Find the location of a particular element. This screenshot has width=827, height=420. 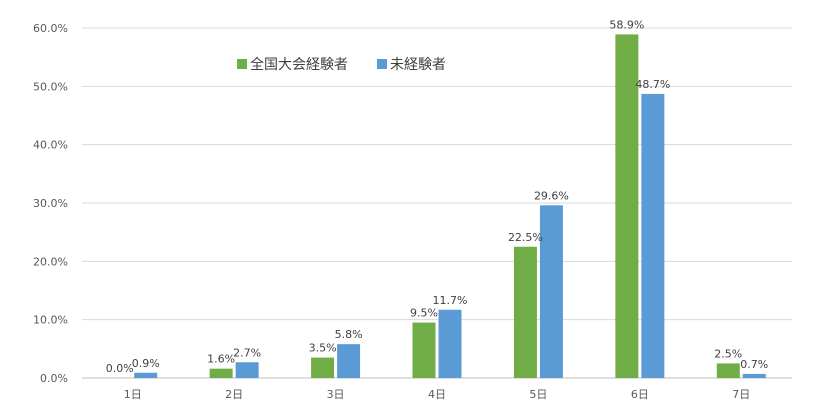

x-tick-label: 3日 is located at coordinates (336, 394).